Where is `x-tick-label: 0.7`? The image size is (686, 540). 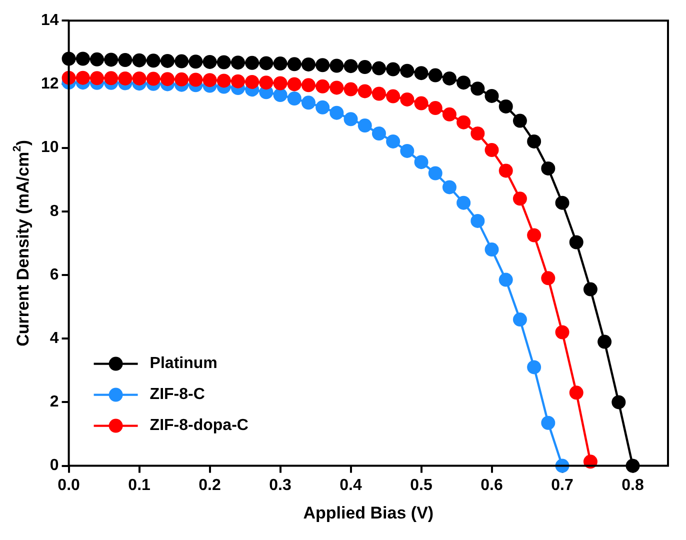 x-tick-label: 0.7 is located at coordinates (562, 485).